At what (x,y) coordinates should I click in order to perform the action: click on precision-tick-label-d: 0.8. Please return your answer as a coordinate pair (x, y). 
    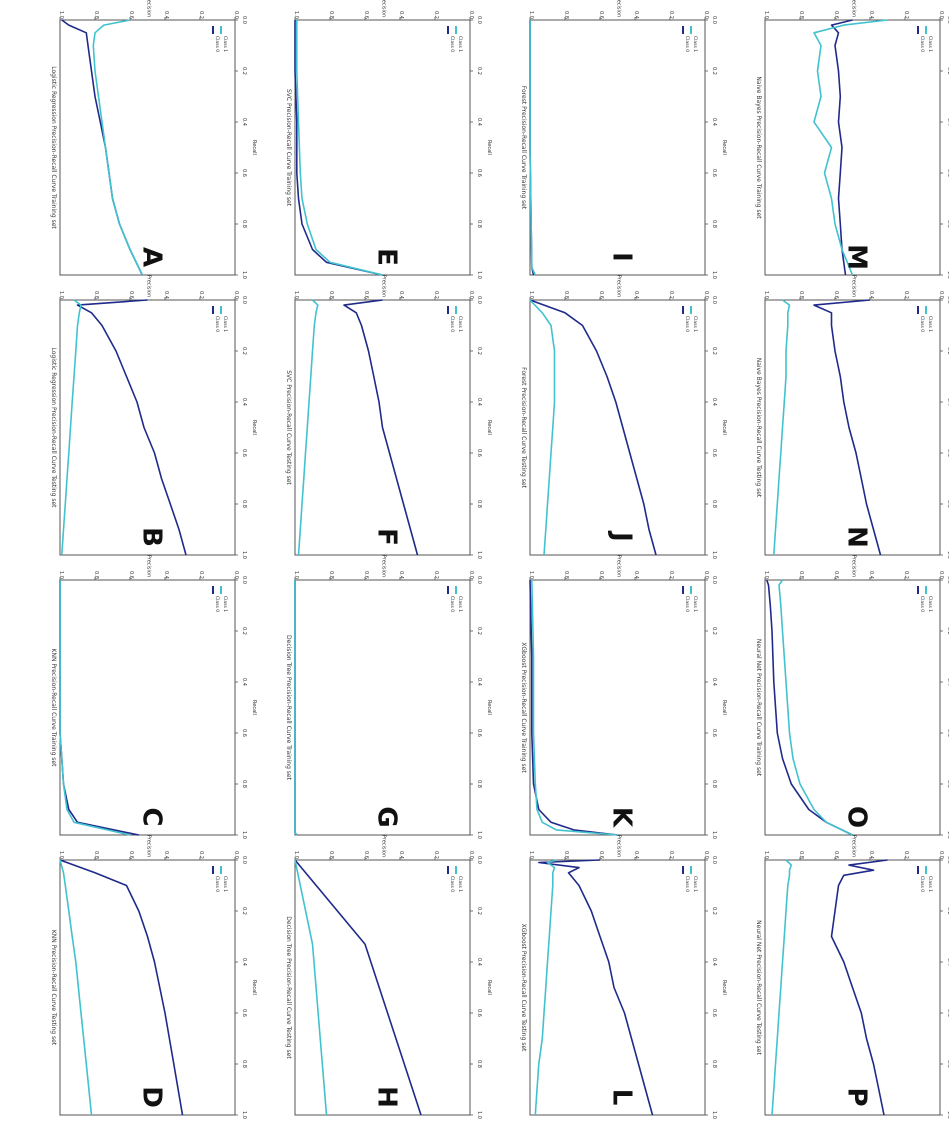
    Looking at the image, I should click on (96, 855).